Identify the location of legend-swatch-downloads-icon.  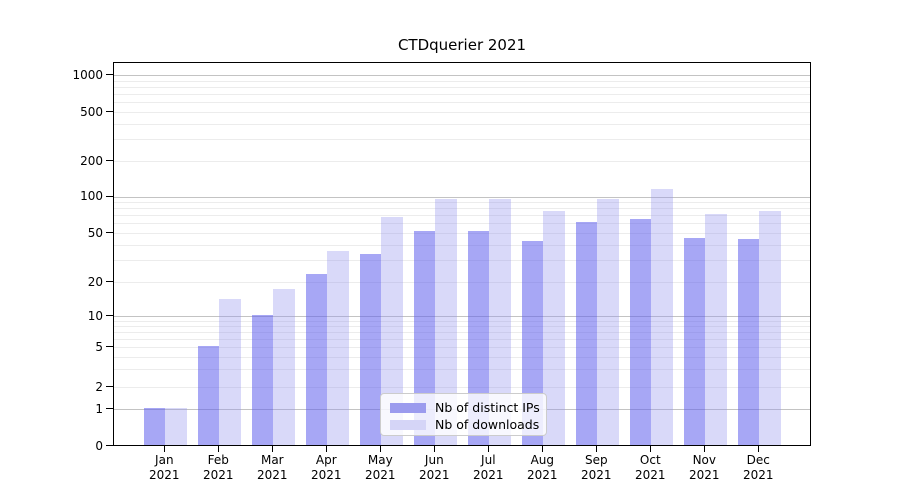
(408, 424).